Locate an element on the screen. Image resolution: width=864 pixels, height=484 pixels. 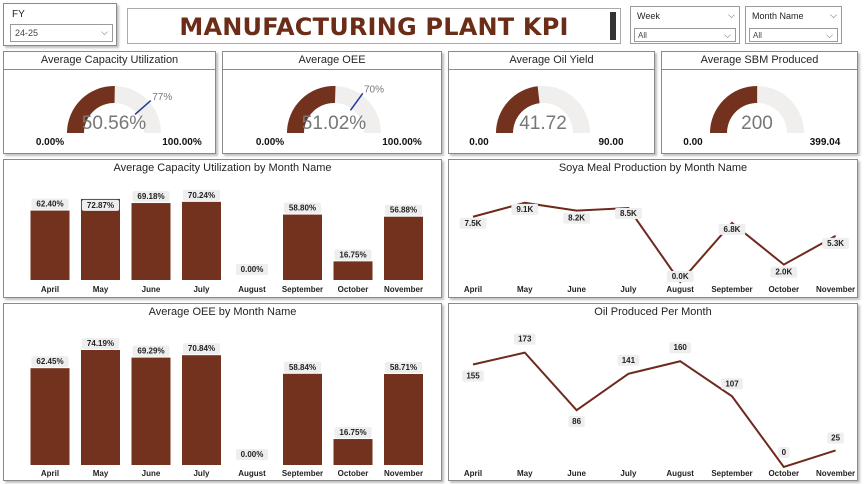
gauge-fill is located at coordinates (734, 109).